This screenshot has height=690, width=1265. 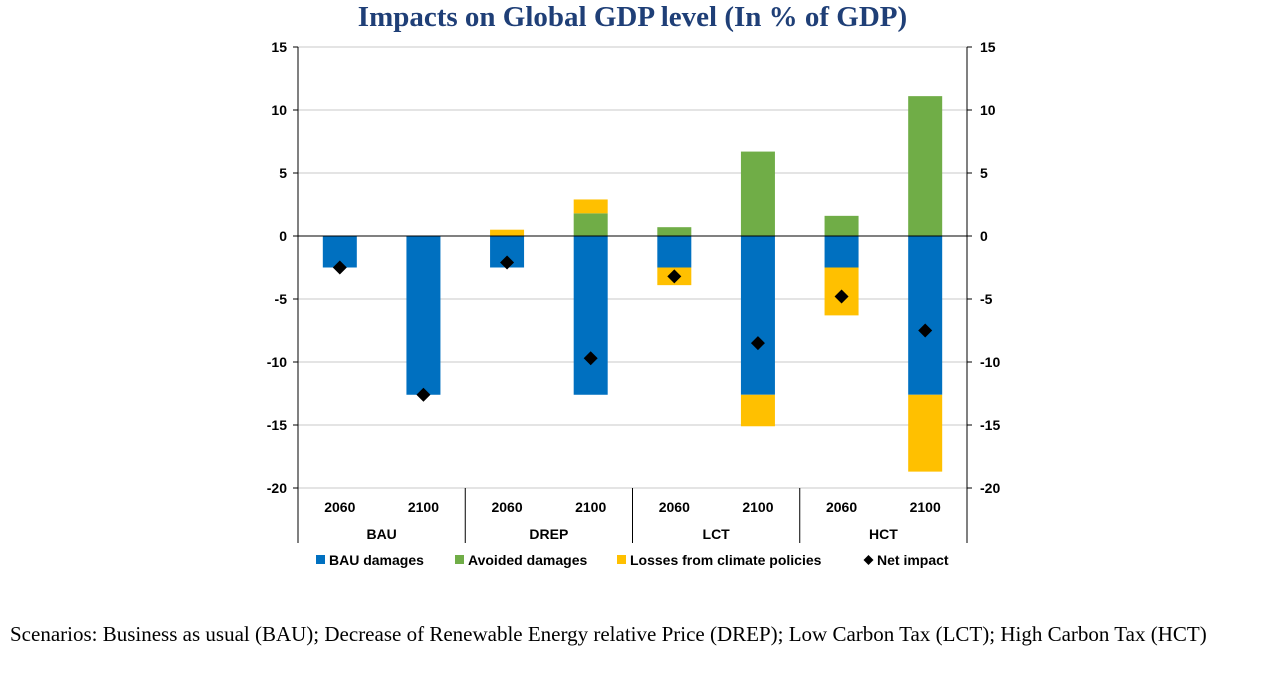 I want to click on y-tick-label-left: -20, so click(x=277, y=488).